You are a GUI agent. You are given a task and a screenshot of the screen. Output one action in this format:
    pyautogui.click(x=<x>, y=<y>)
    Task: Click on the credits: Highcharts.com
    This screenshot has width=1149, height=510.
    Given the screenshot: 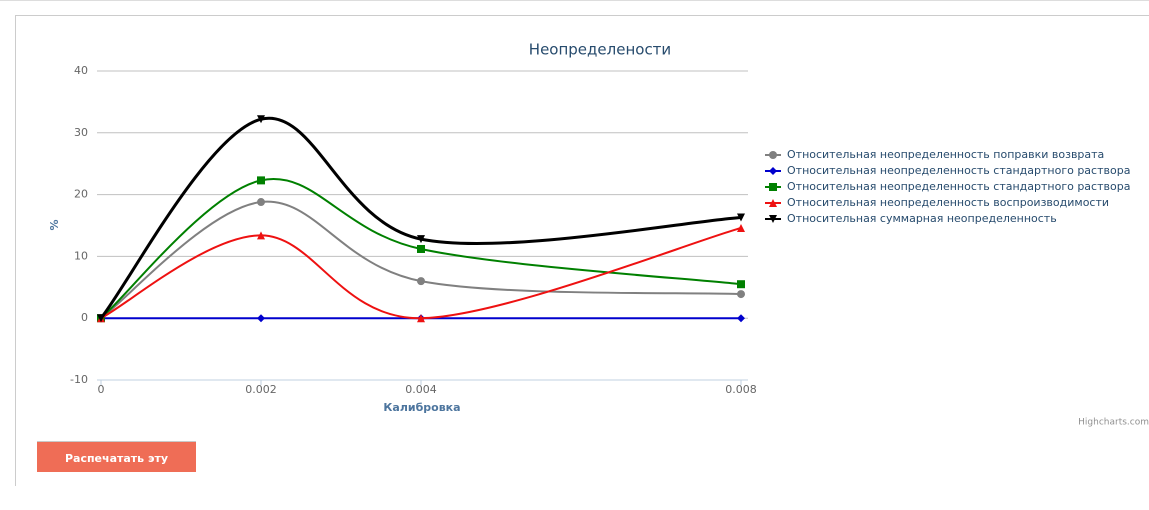 What is the action you would take?
    pyautogui.click(x=1113, y=423)
    